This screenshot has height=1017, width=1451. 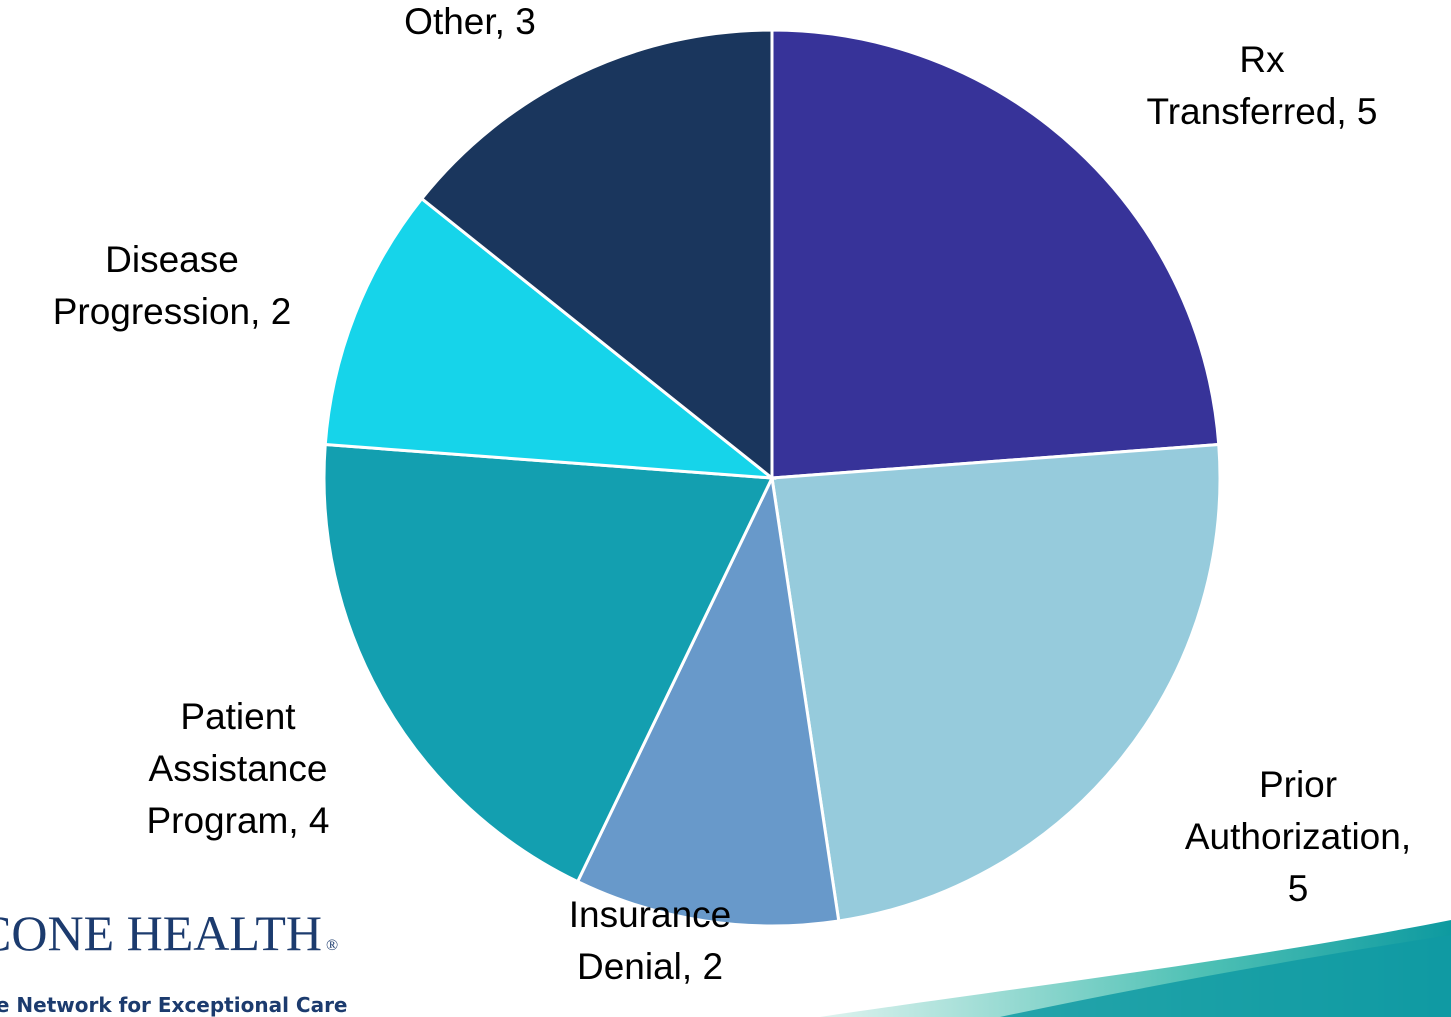 I want to click on logo-name: CONE HEALTH ®, so click(x=169, y=933).